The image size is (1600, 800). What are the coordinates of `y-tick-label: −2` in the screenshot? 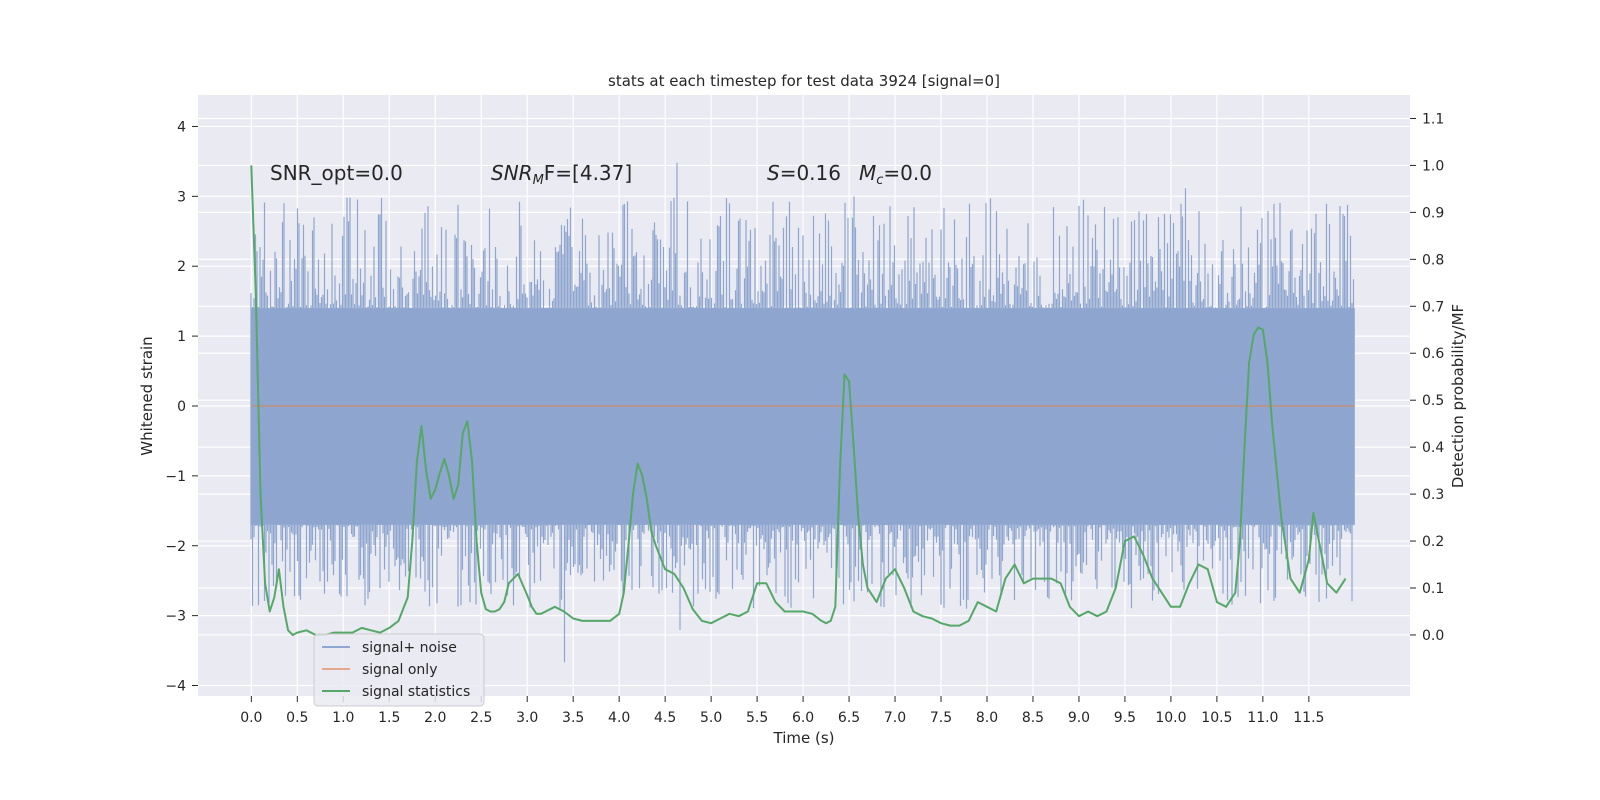 It's located at (175, 547).